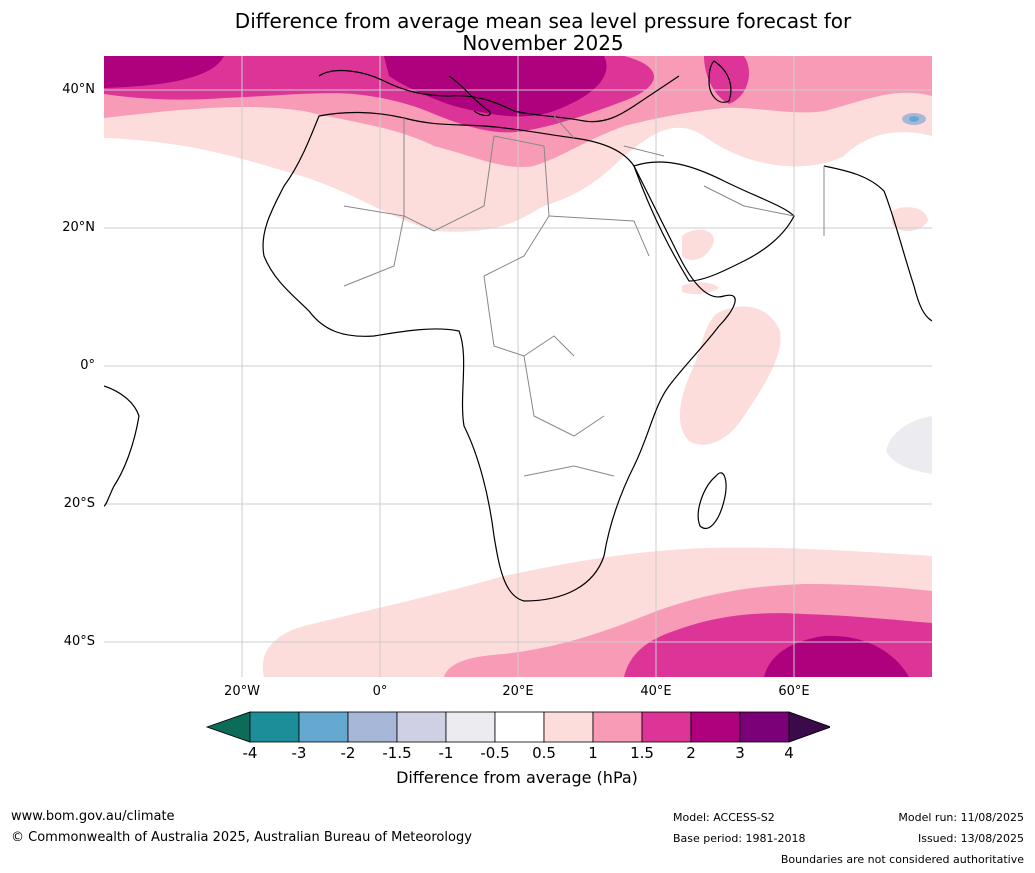 The width and height of the screenshot is (1035, 873). What do you see at coordinates (714, 221) in the screenshot?
I see `arabia-coastline` at bounding box center [714, 221].